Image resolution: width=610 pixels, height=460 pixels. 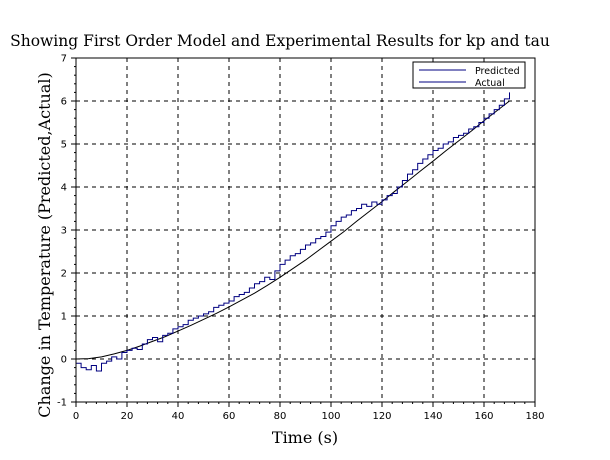 What do you see at coordinates (305, 437) in the screenshot?
I see `x-axis-label: Time (s)` at bounding box center [305, 437].